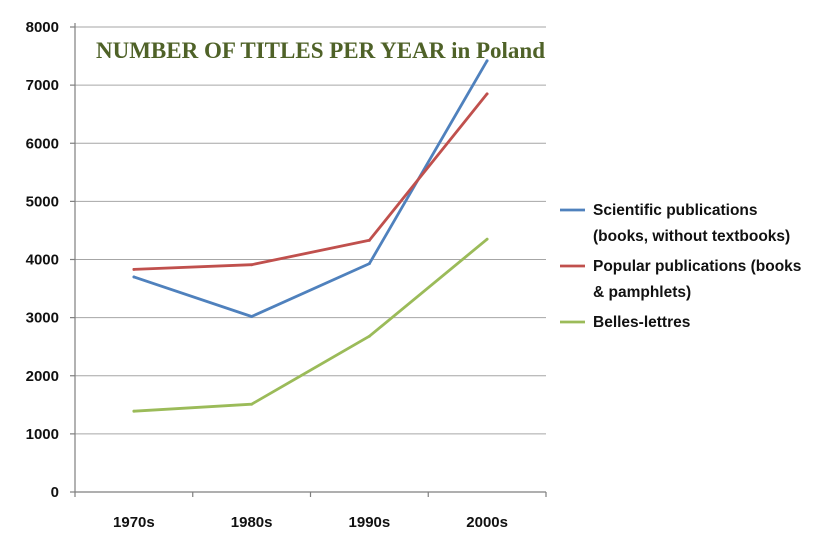 The image size is (822, 537). What do you see at coordinates (680, 279) in the screenshot?
I see `legend-item-2: Popular publications (books & pamphlets)` at bounding box center [680, 279].